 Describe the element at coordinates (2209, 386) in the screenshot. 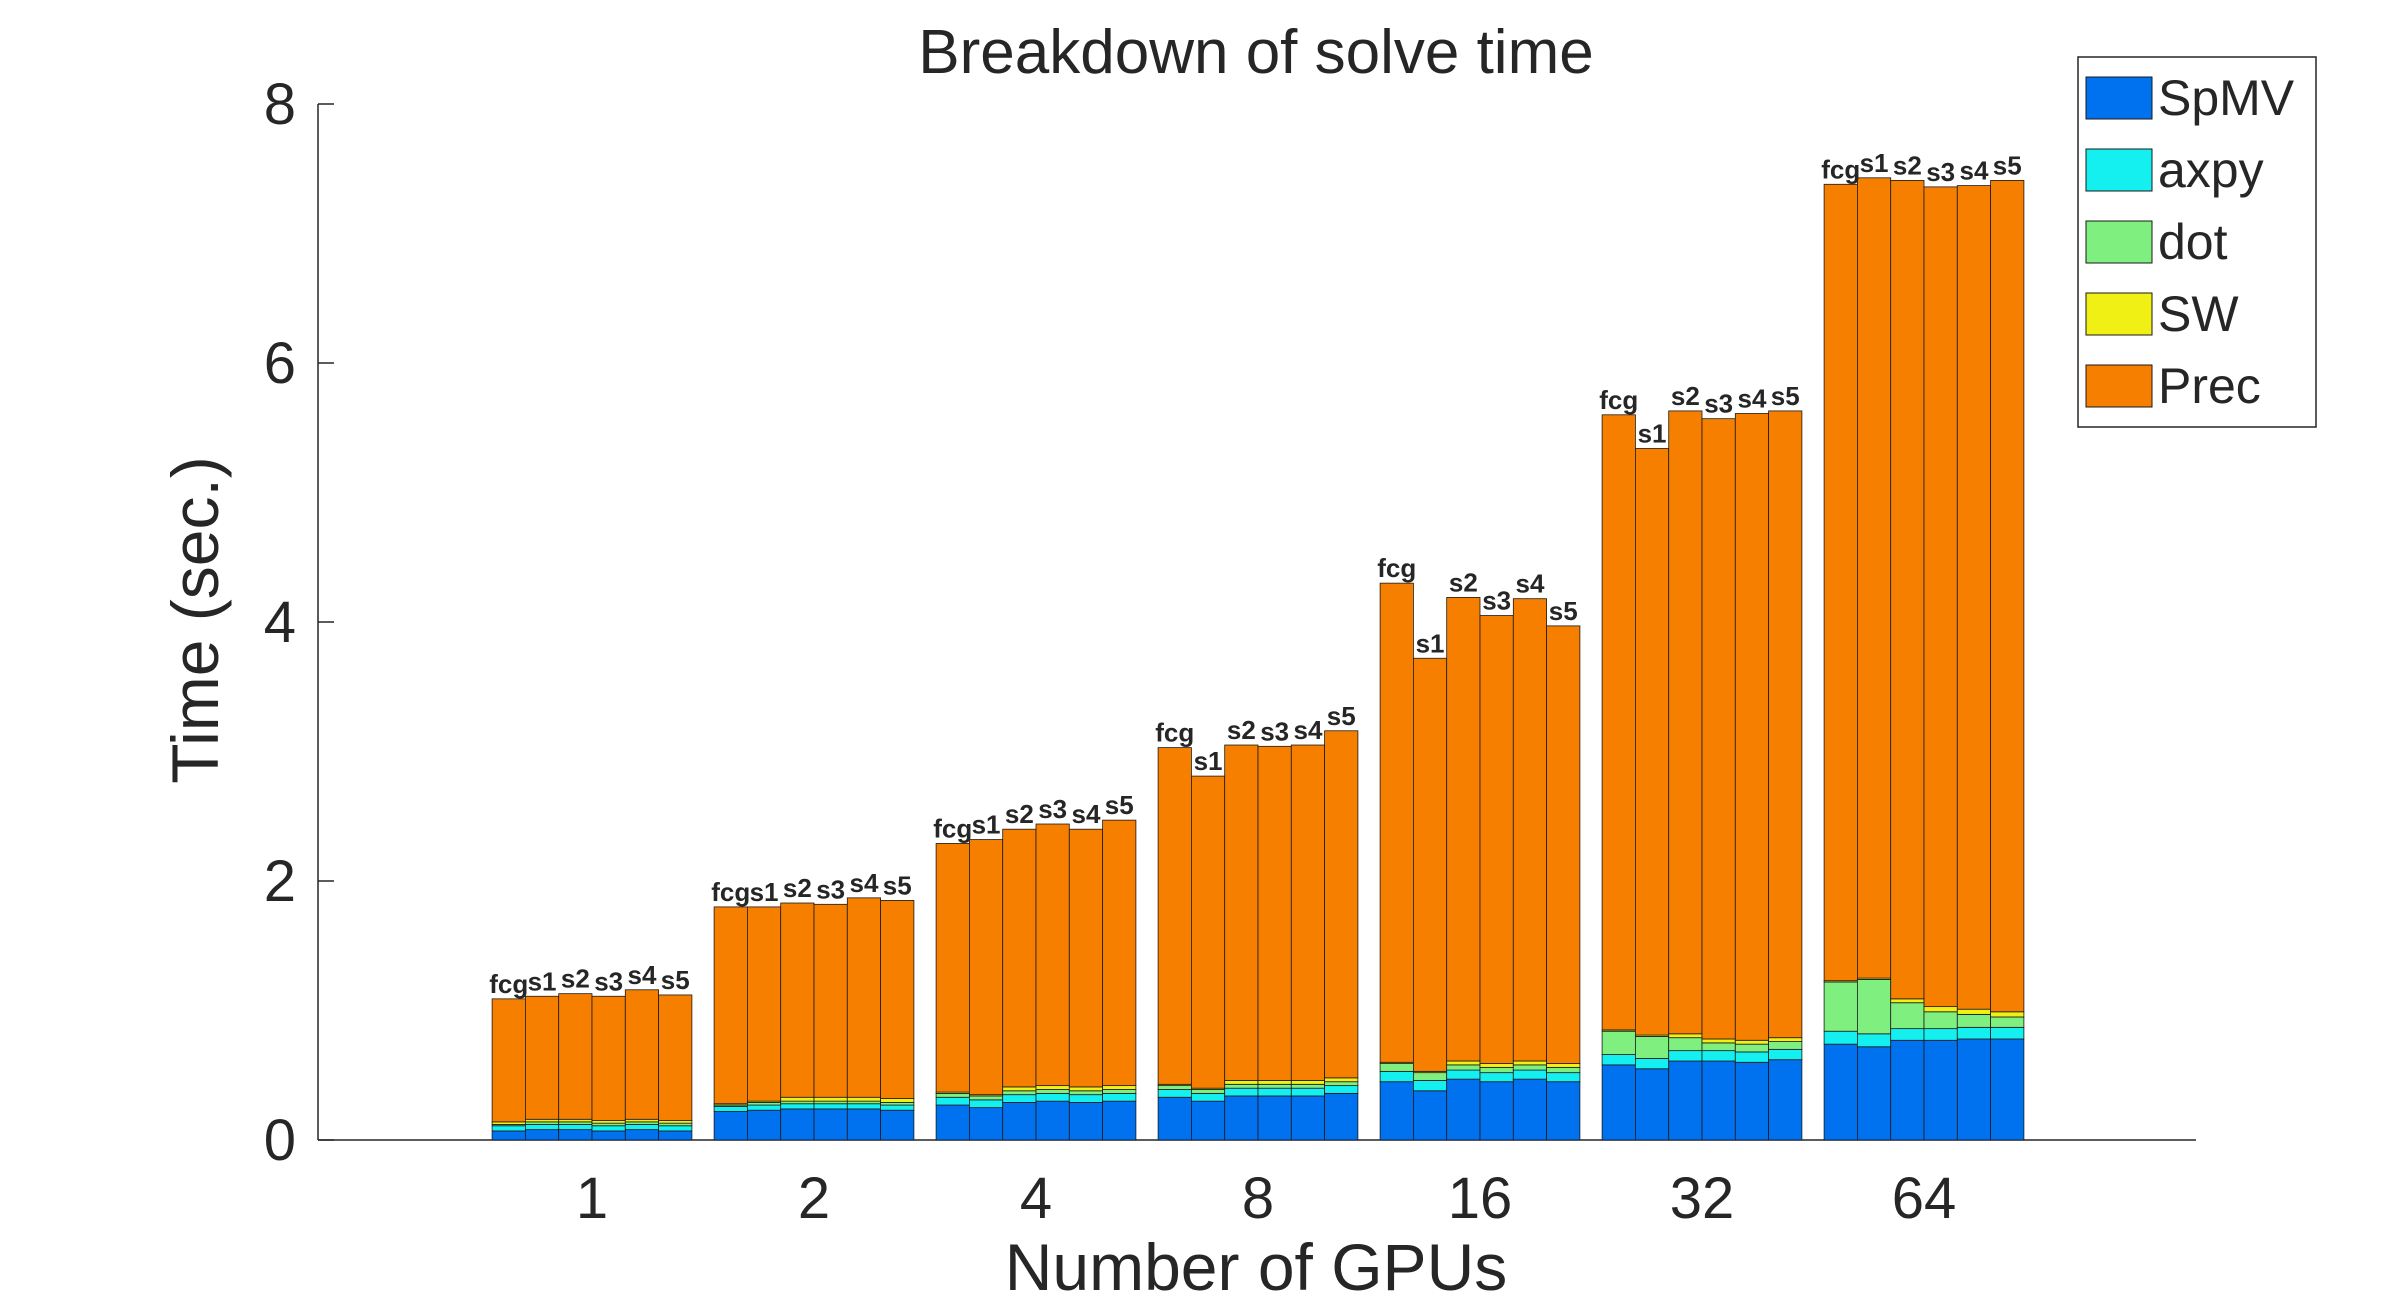

I see `legend-label-prec: Prec` at that location.